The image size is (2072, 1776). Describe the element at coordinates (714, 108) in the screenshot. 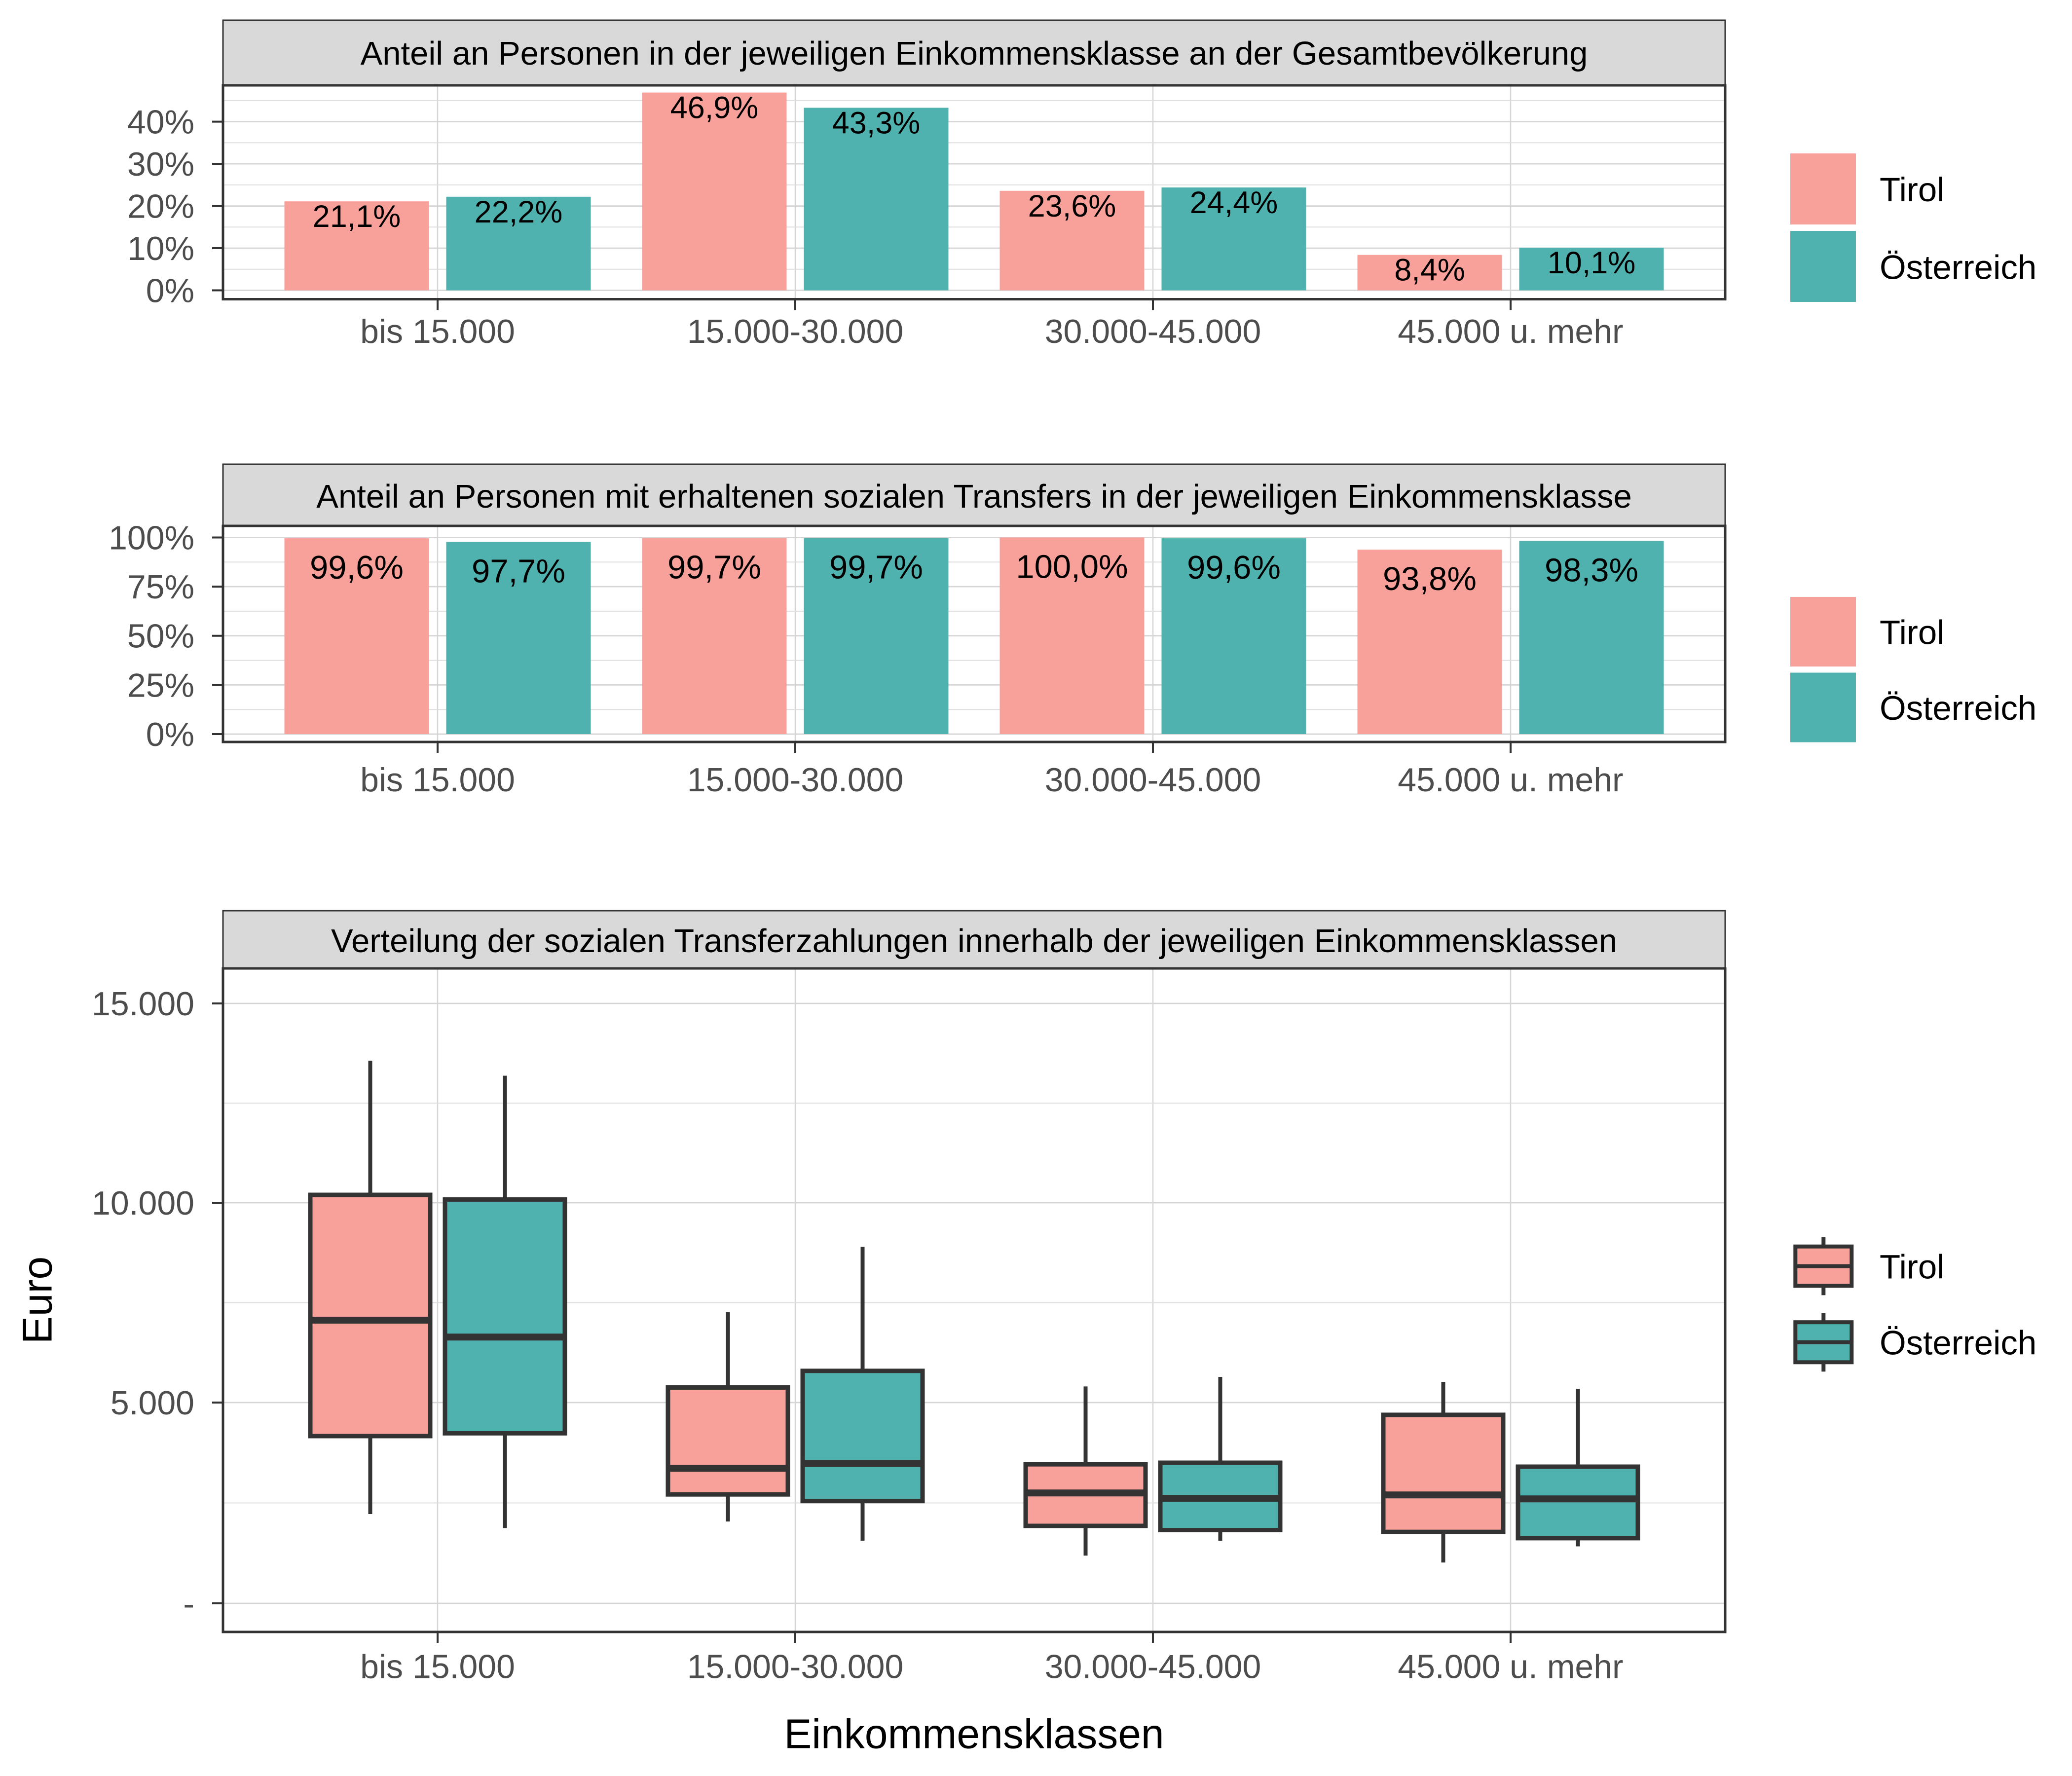

I see `svg-text: 46,9%` at that location.